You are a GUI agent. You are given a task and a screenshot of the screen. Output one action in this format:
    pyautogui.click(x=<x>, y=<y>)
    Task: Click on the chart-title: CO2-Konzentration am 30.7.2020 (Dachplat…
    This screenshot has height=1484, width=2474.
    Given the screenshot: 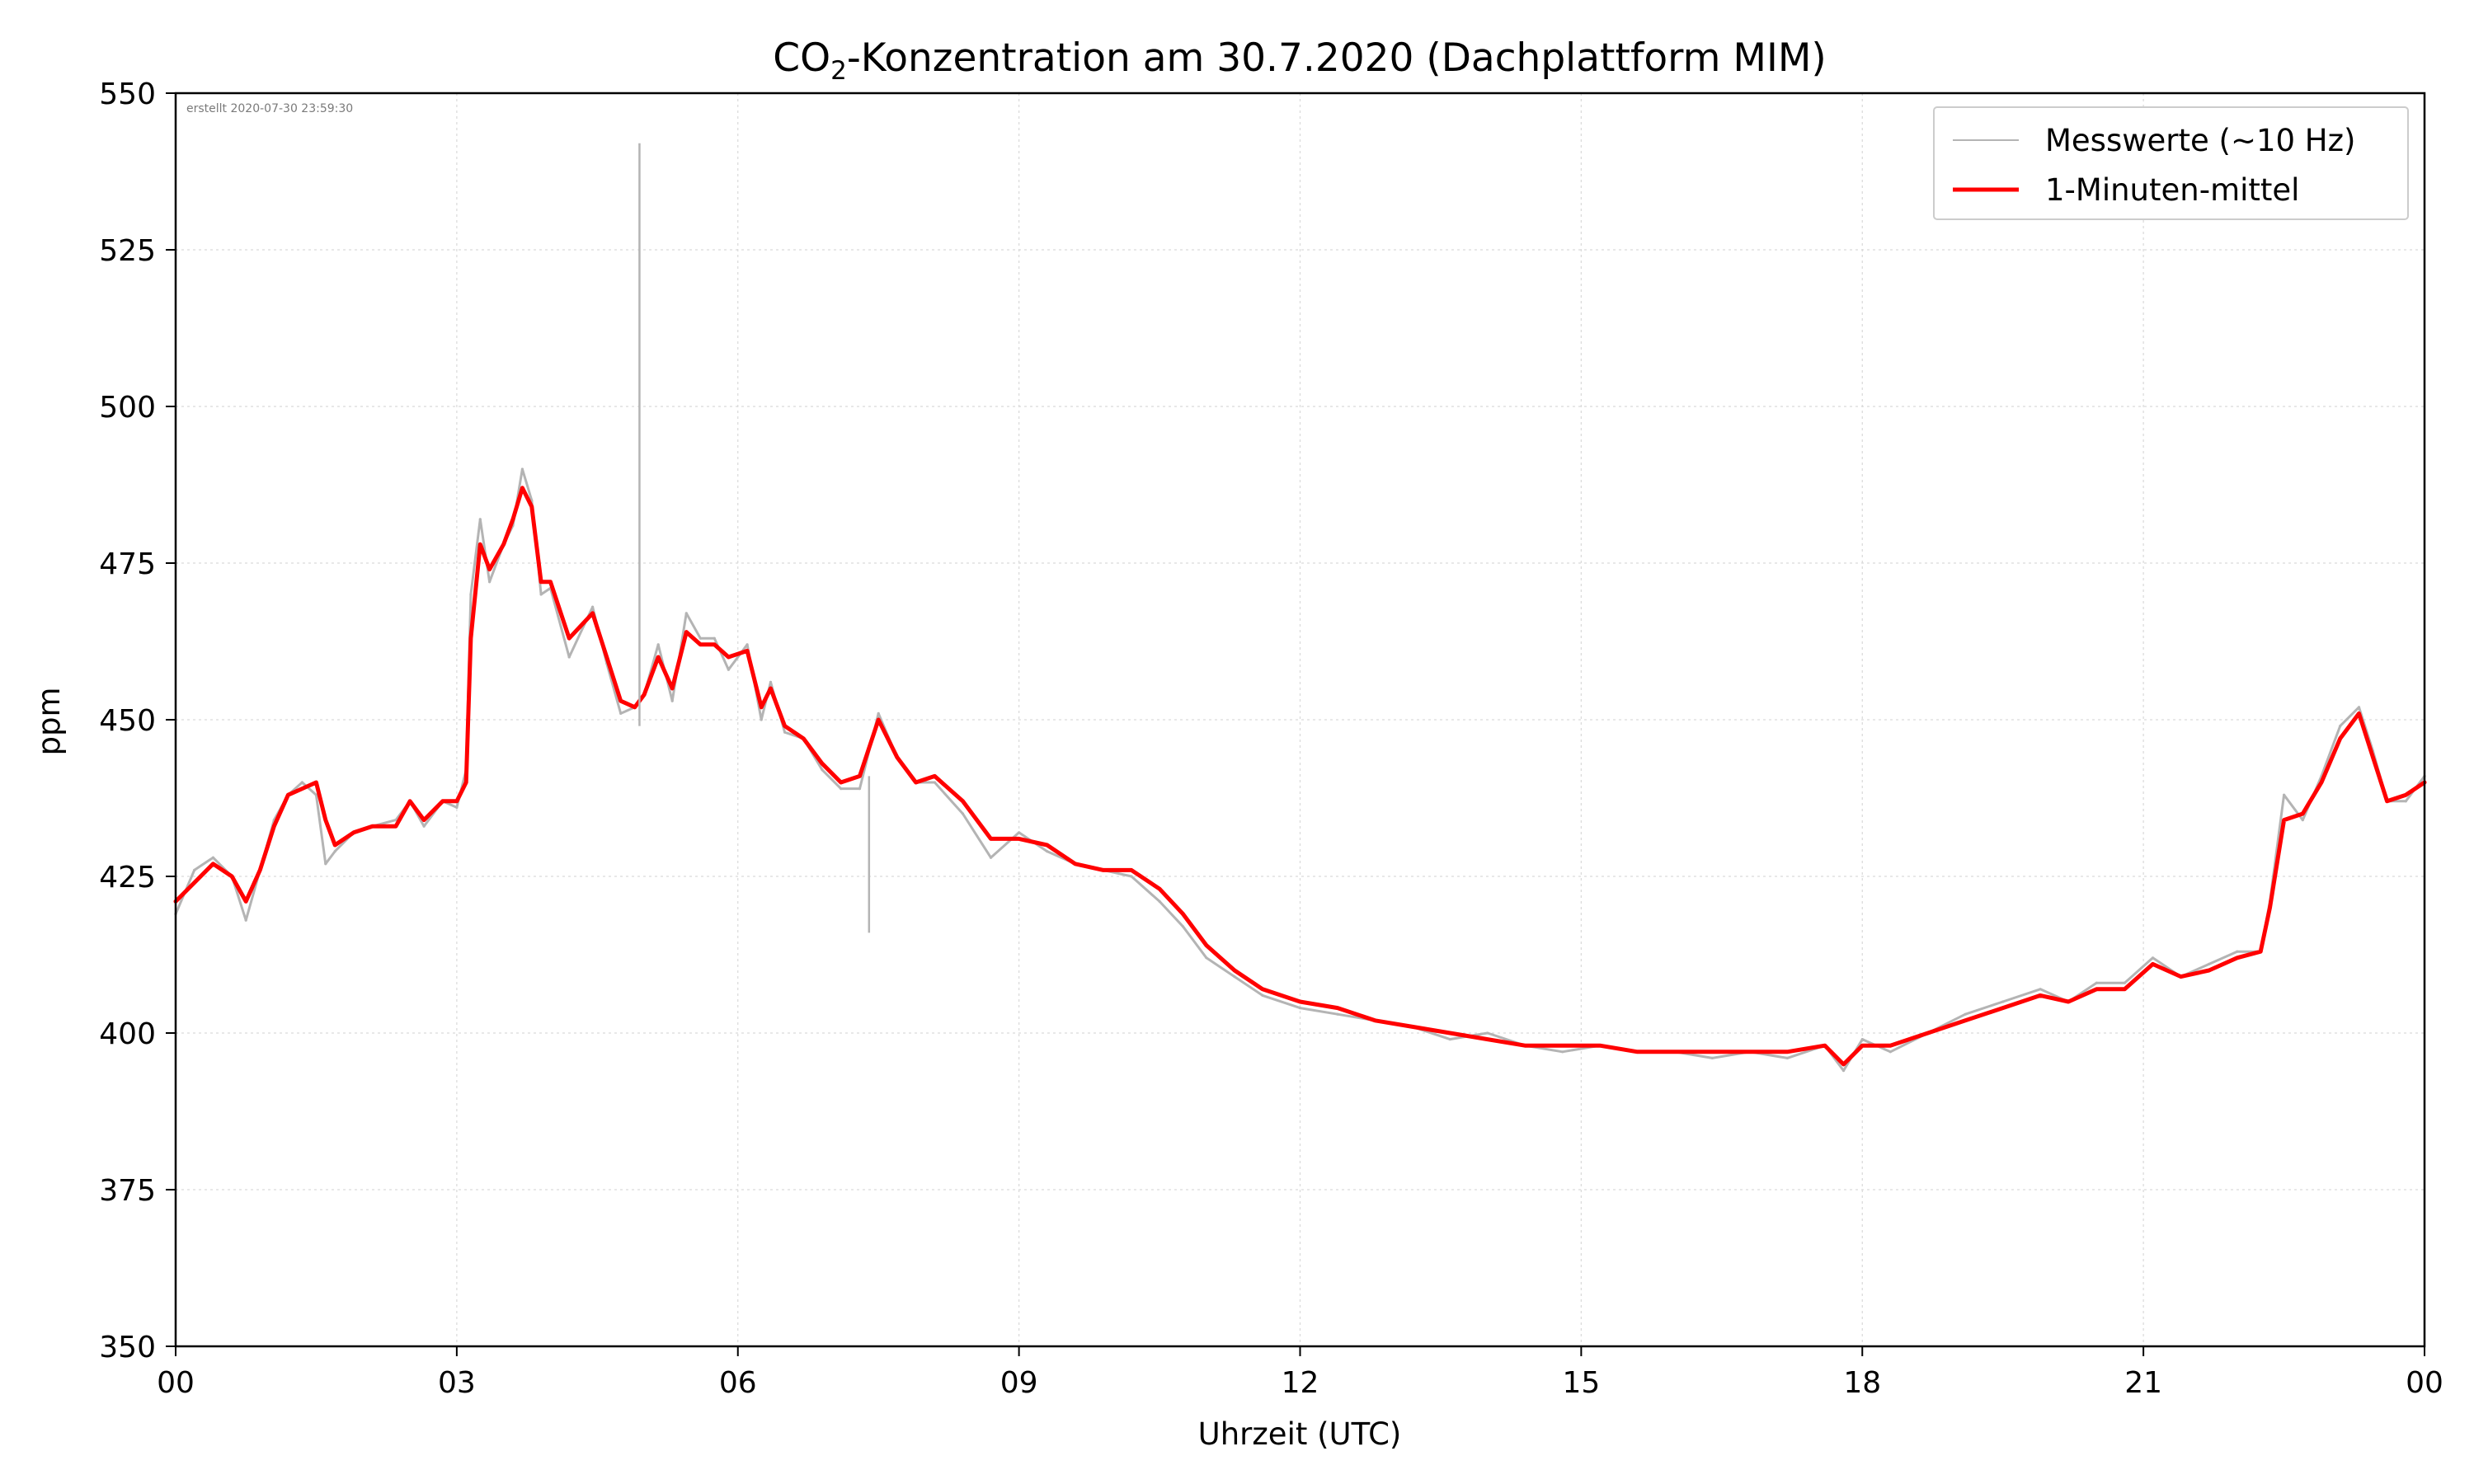 What is the action you would take?
    pyautogui.click(x=1299, y=60)
    